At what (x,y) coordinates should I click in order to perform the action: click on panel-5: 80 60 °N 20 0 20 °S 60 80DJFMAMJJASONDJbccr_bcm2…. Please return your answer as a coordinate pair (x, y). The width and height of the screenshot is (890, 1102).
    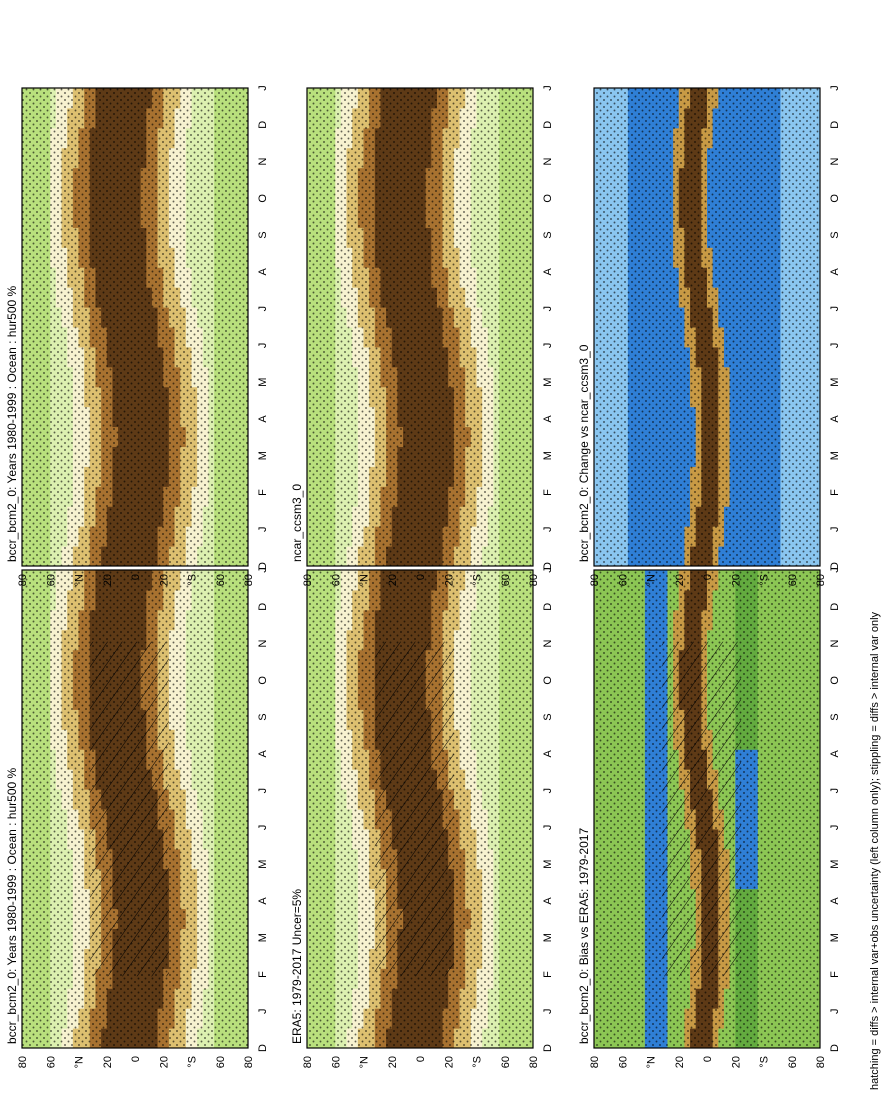
    Looking at the image, I should click on (709, 817).